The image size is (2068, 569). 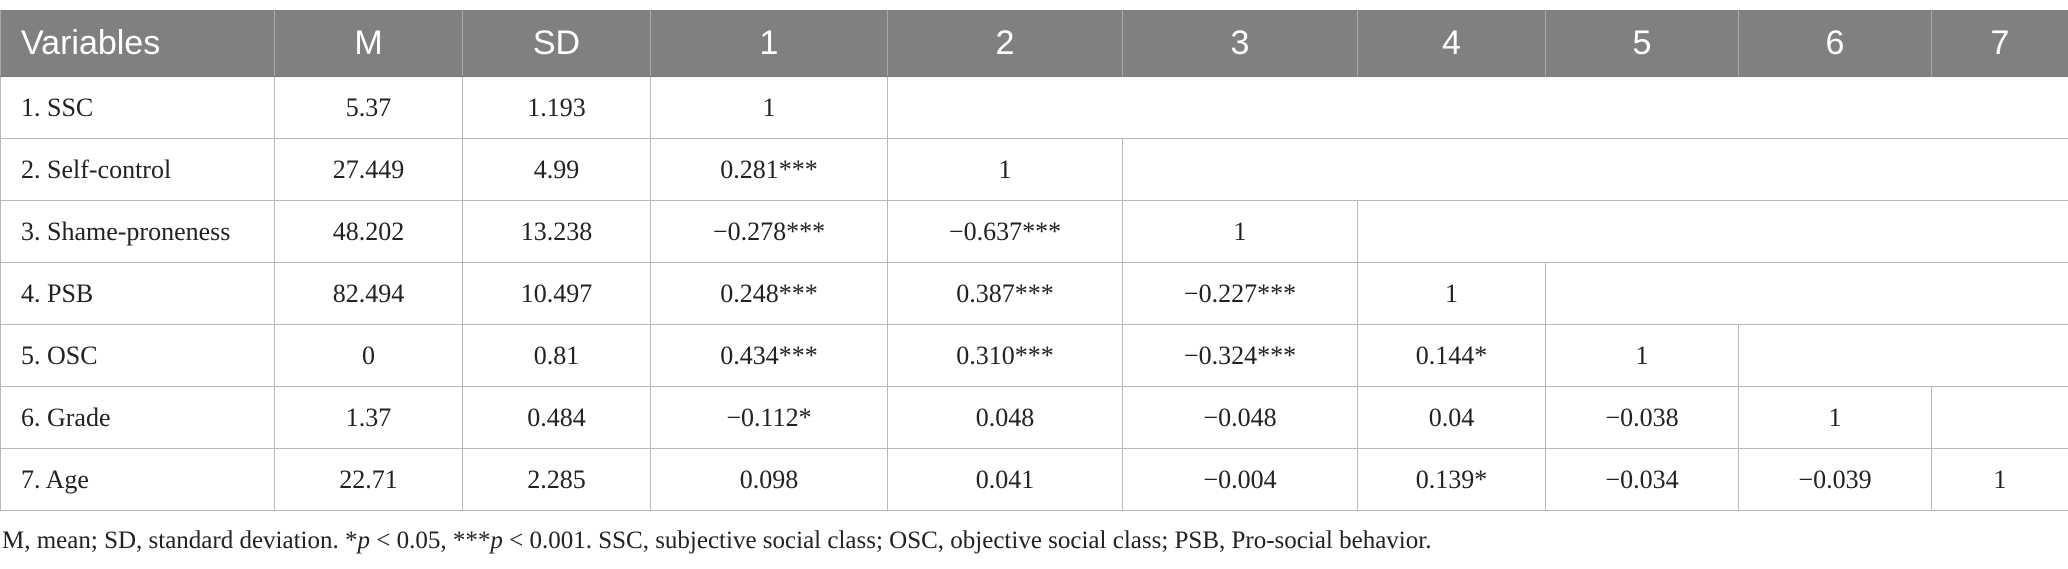 I want to click on column-header: 5, so click(x=1642, y=43).